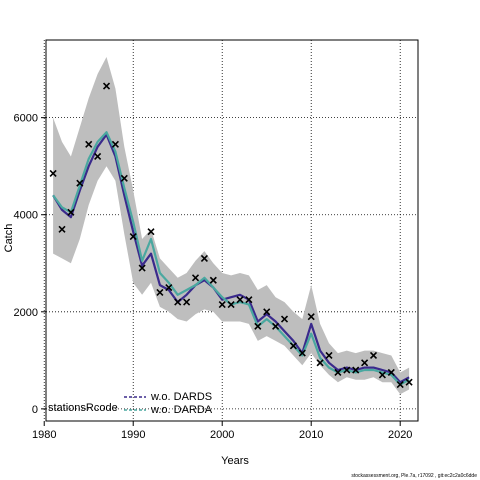  Describe the element at coordinates (44, 435) in the screenshot. I see `x-tick-label: 1980` at that location.